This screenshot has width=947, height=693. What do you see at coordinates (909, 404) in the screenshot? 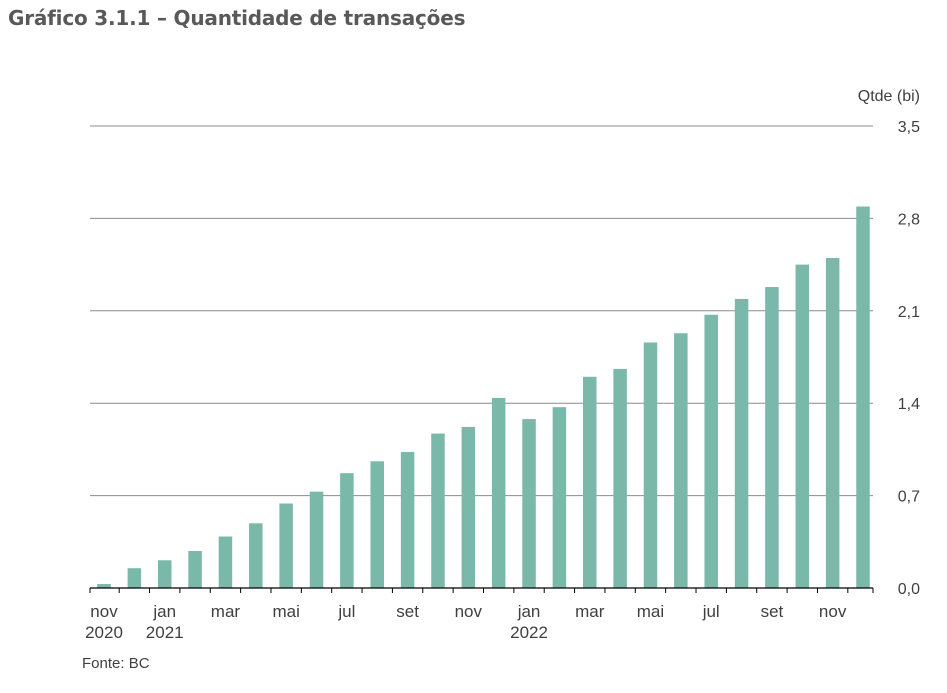
I see `y-tick-label: 1,4` at bounding box center [909, 404].